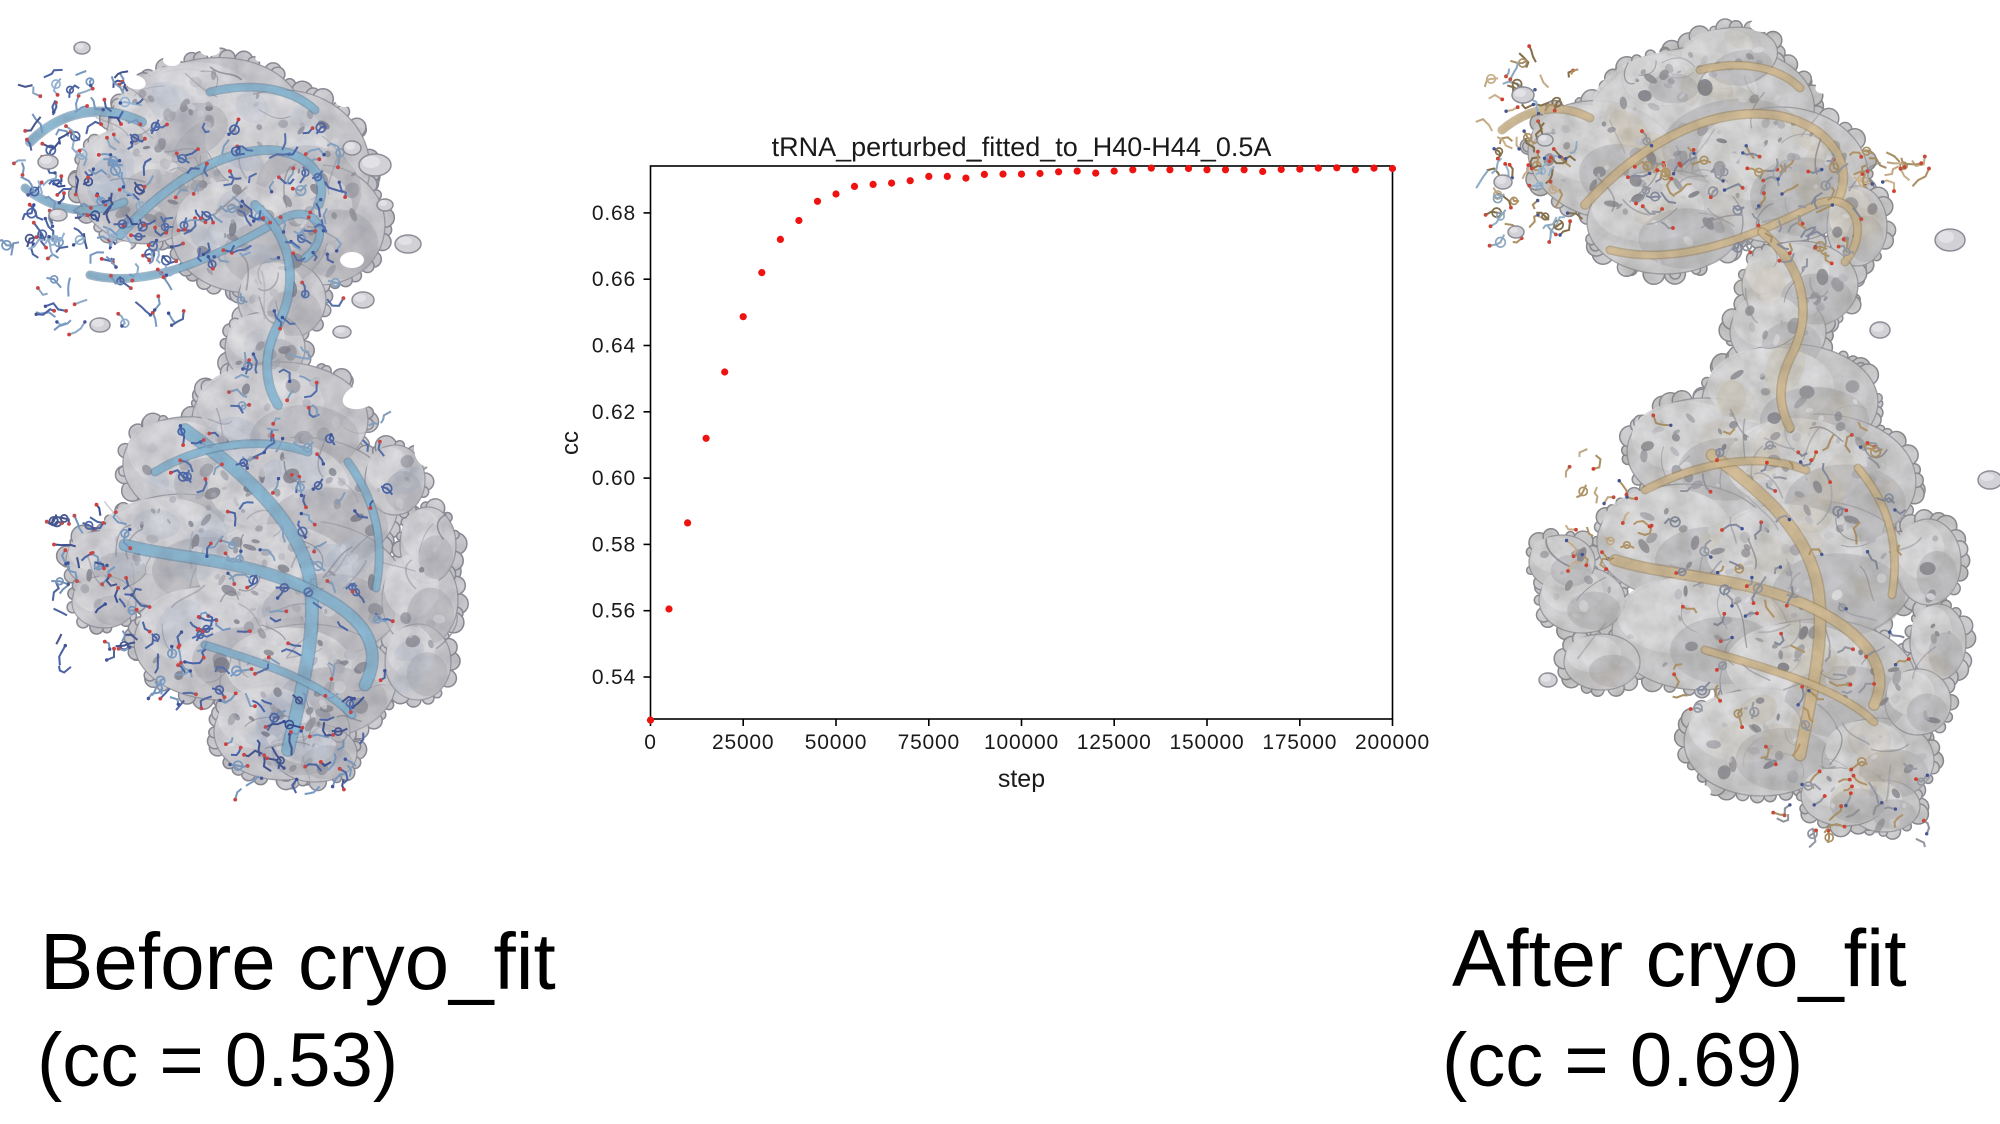 The image size is (2000, 1124). I want to click on svg-text: 75000, so click(929, 742).